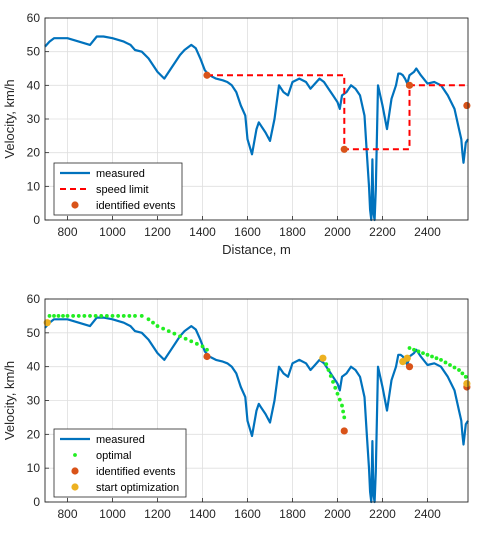 This screenshot has width=482, height=550. Describe the element at coordinates (113, 456) in the screenshot. I see `legend-optimal-label: optimal` at that location.